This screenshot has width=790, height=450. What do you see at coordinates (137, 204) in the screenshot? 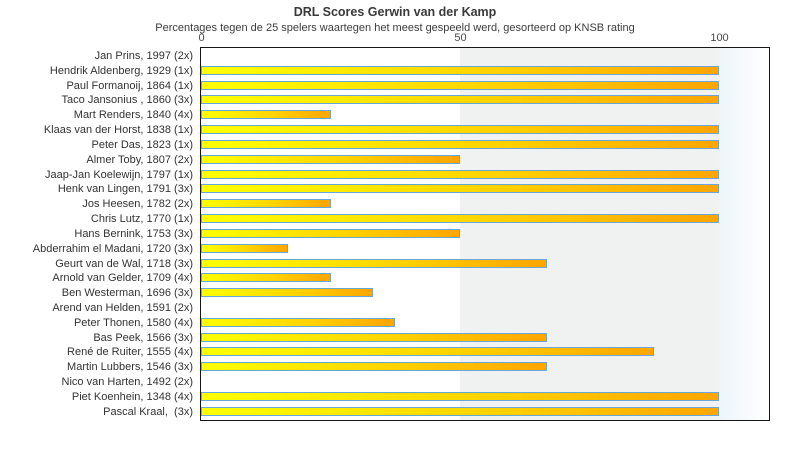
I see `y-axis-label: Jos Heesen, 1782 (2x)` at bounding box center [137, 204].